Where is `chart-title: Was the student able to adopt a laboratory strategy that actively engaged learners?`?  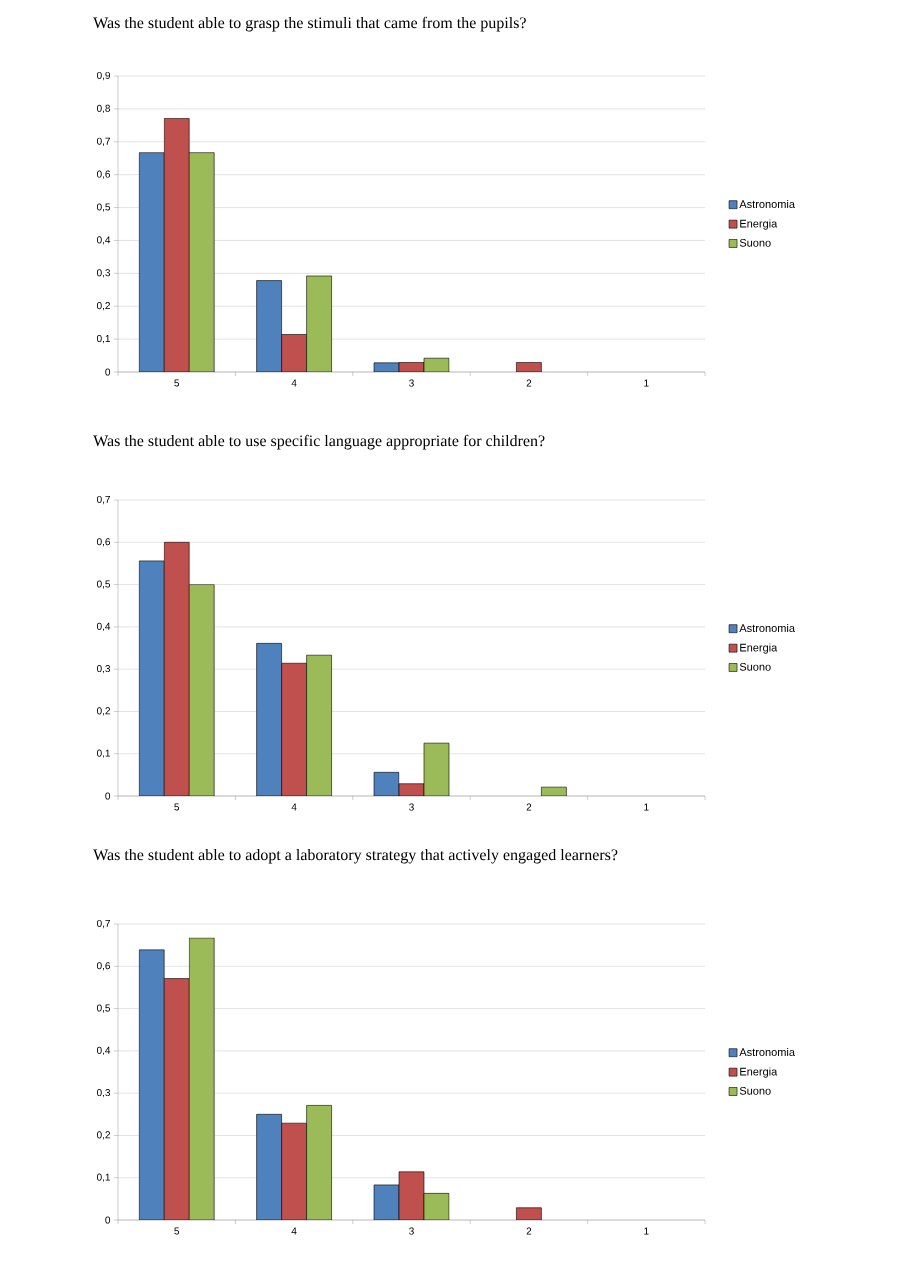 chart-title: Was the student able to adopt a laboratory strategy that actively engaged learners? is located at coordinates (355, 856).